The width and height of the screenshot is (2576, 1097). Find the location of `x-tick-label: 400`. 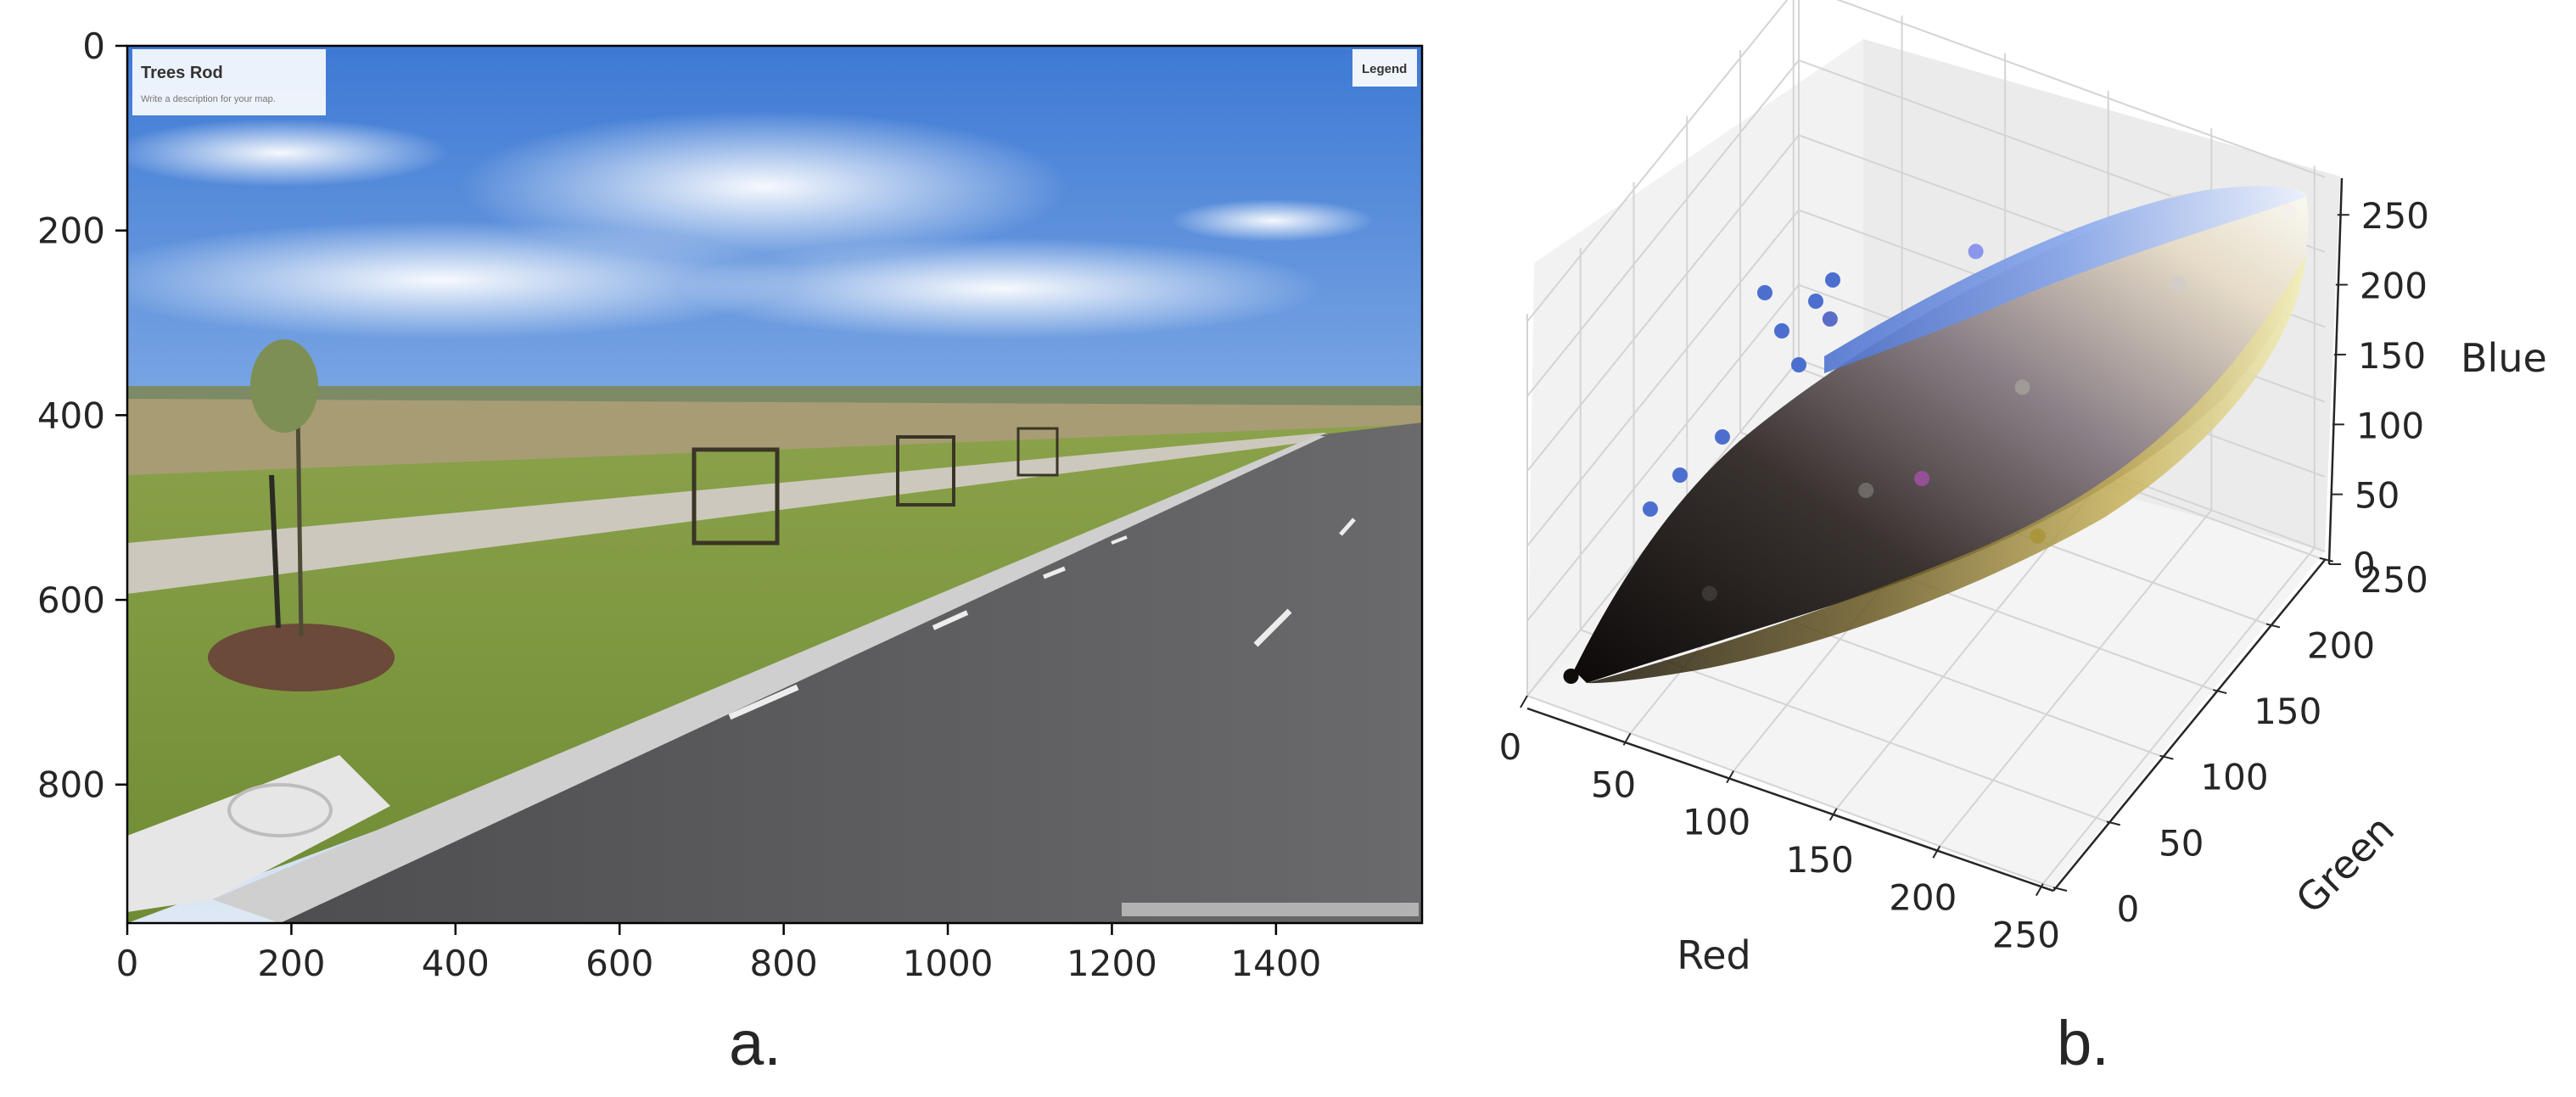

x-tick-label: 400 is located at coordinates (456, 963).